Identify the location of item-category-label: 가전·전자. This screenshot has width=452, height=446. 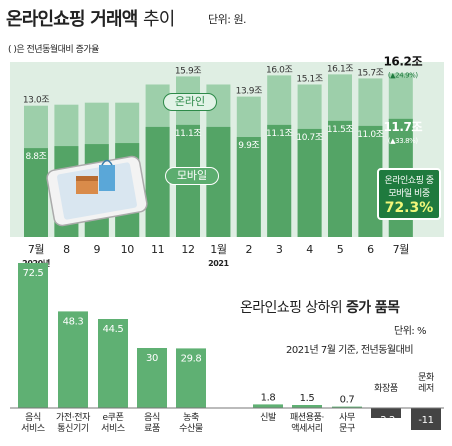
(73, 417).